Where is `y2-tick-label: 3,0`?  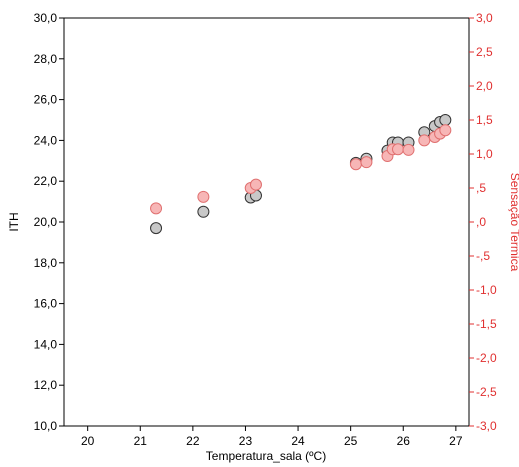
y2-tick-label: 3,0 is located at coordinates (484, 18).